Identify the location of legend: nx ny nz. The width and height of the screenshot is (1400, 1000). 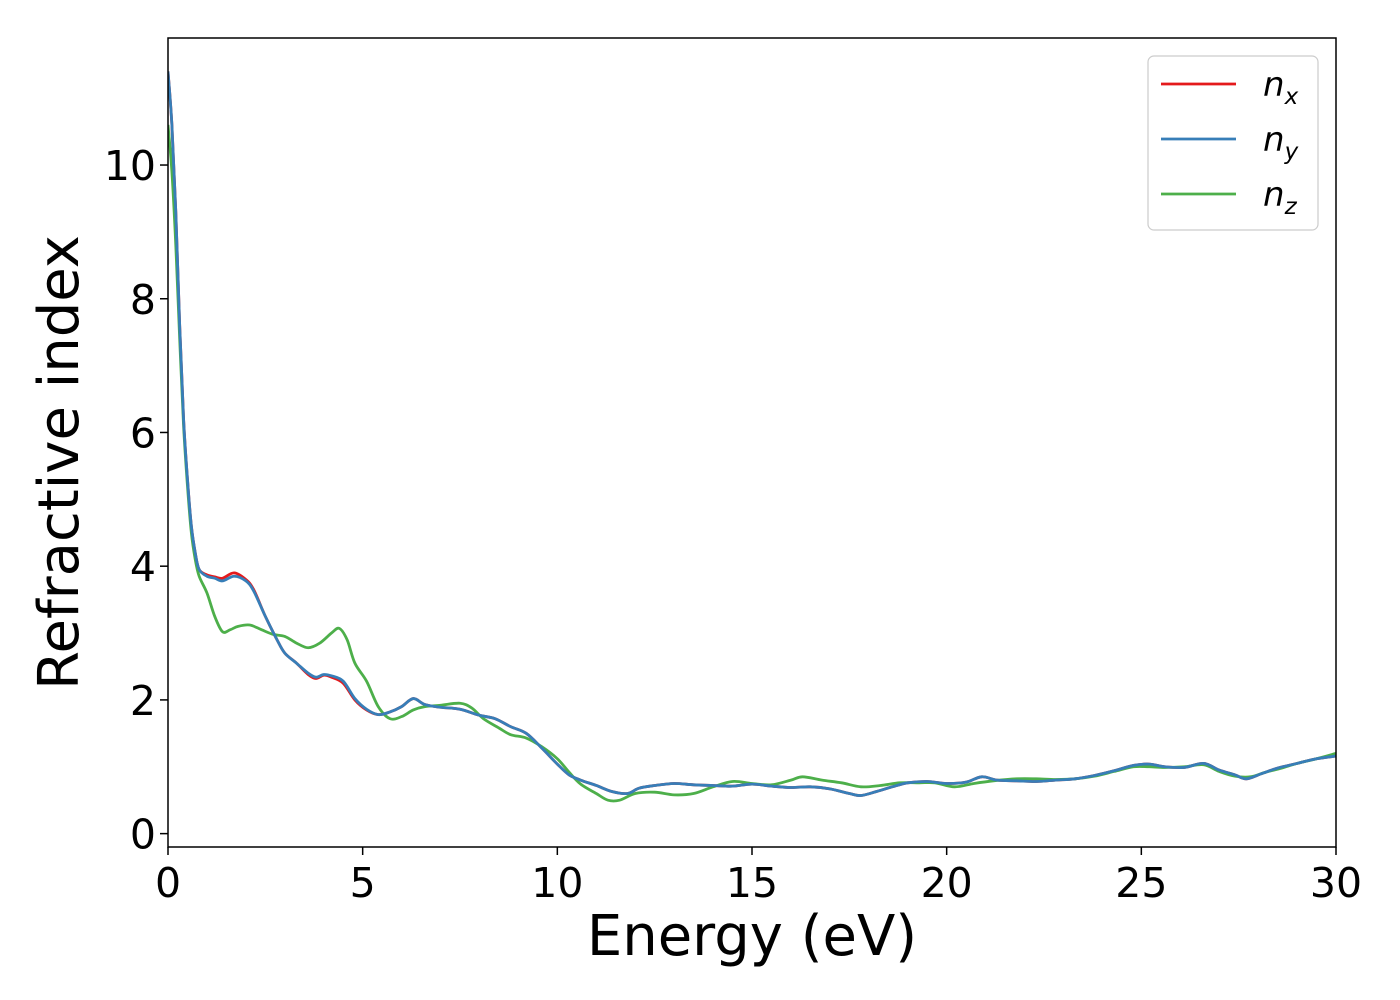
(1233, 143).